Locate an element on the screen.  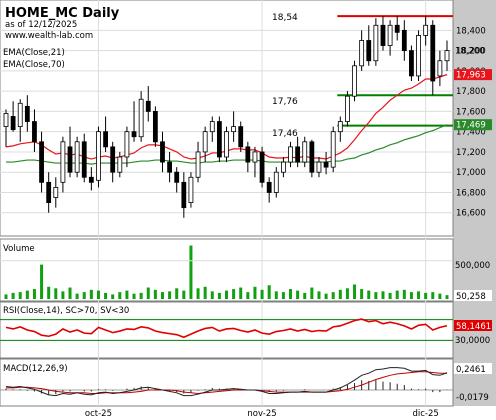
volume-tick-500000: 500,000 is located at coordinates (472, 266).